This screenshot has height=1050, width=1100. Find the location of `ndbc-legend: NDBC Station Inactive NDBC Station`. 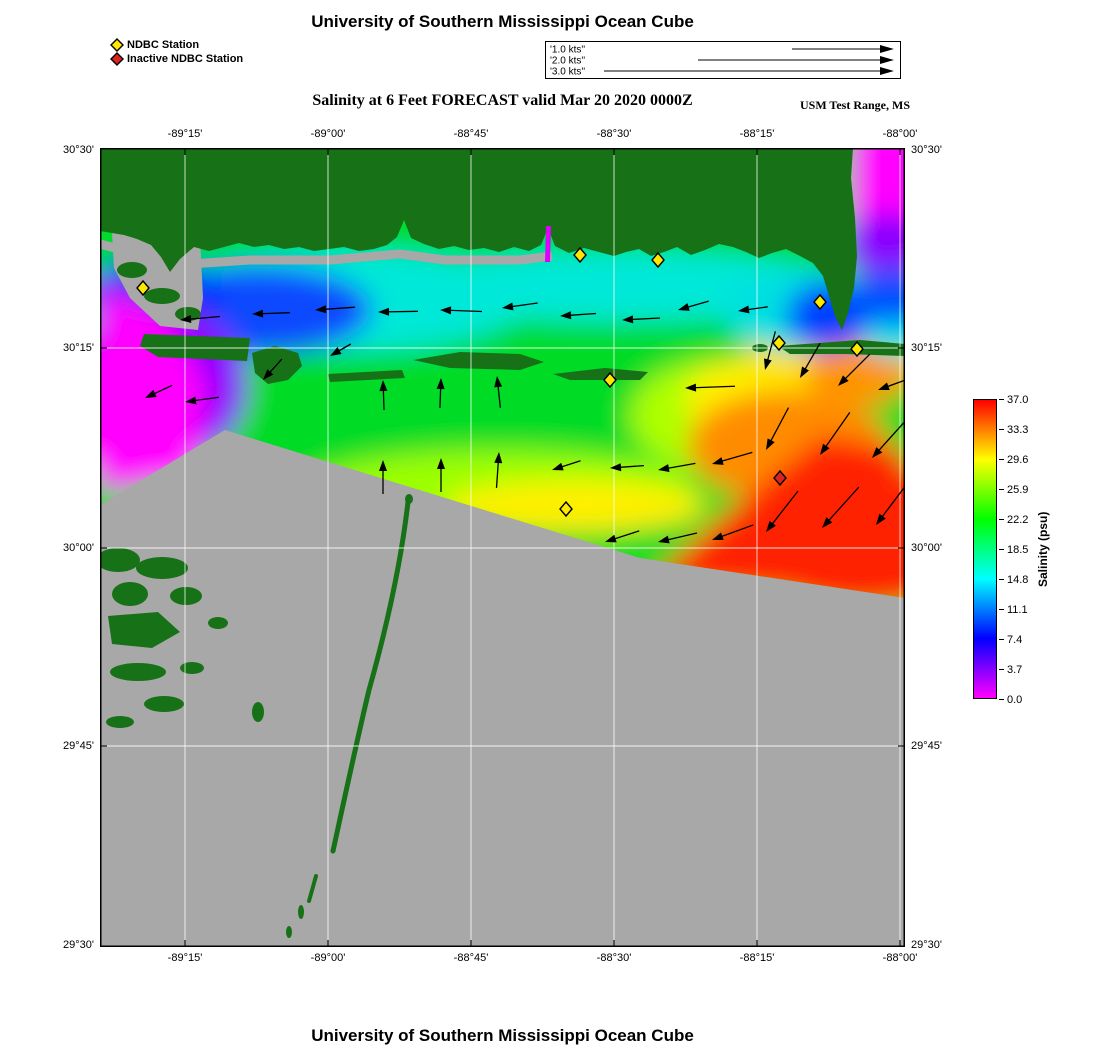

ndbc-legend: NDBC Station Inactive NDBC Station is located at coordinates (176, 52).